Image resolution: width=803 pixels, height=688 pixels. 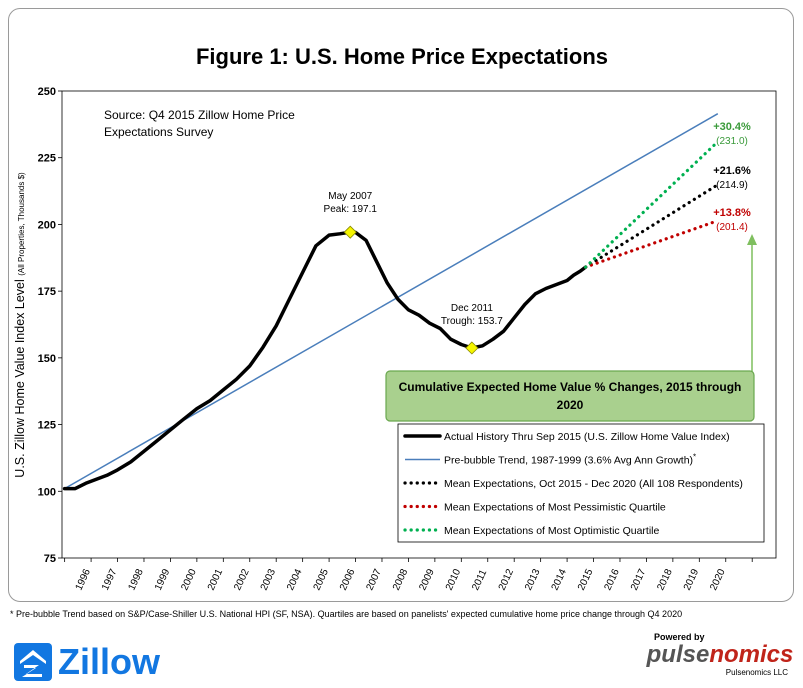 What do you see at coordinates (732, 227) in the screenshot?
I see `end-label-value: (201.4)` at bounding box center [732, 227].